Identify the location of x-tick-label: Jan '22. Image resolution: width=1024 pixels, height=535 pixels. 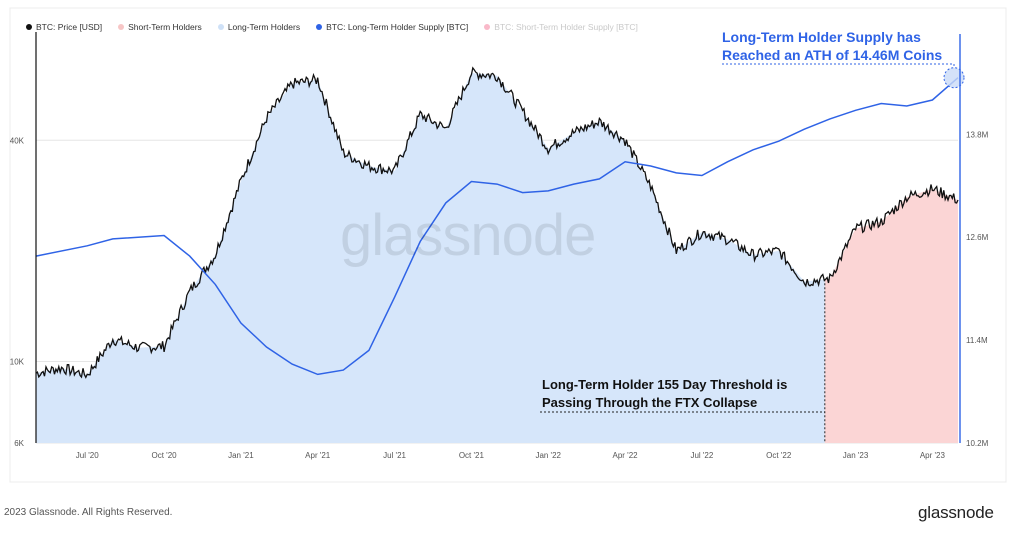
(548, 455).